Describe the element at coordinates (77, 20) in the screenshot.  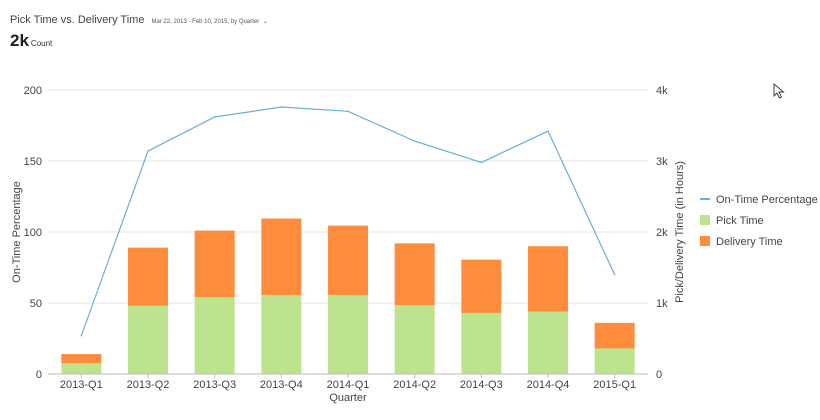
I see `chart-title: Pick Time vs. Delivery Time` at that location.